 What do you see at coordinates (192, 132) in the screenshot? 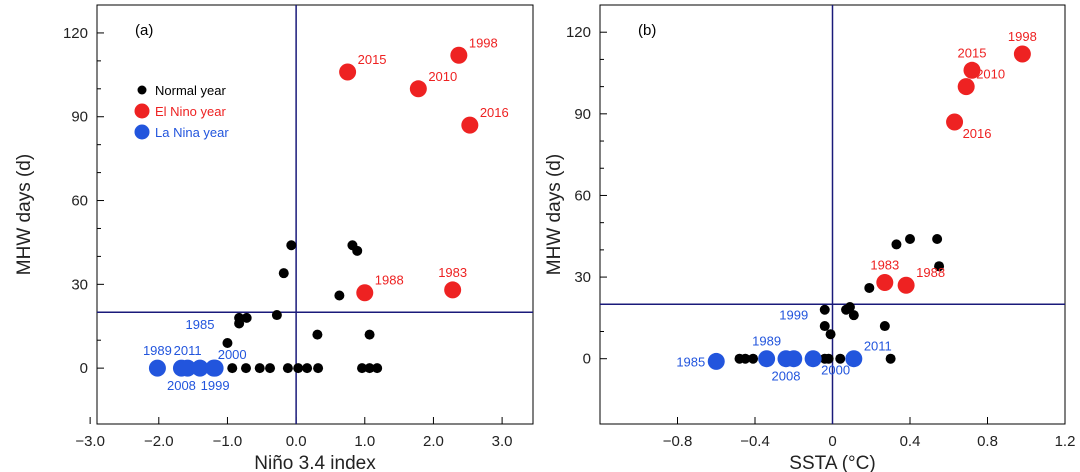
I see `legend-label-2: La Nina year` at bounding box center [192, 132].